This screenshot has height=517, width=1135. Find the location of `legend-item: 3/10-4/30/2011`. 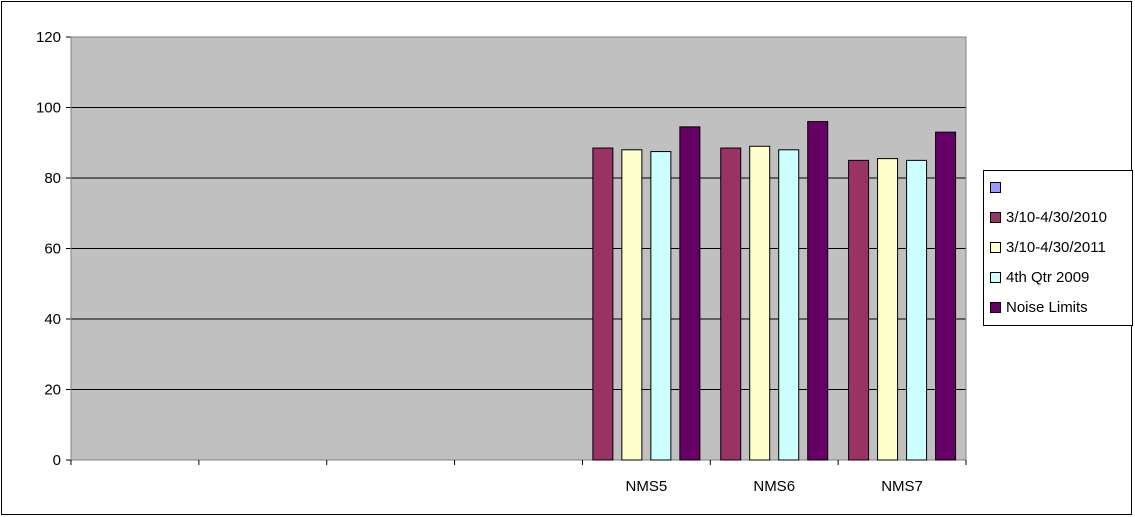

legend-item: 3/10-4/30/2011 is located at coordinates (1048, 247).